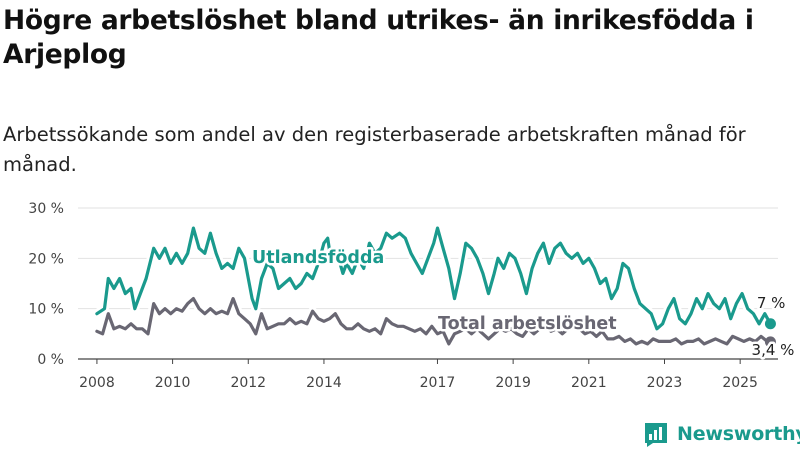 The image size is (800, 450). What do you see at coordinates (173, 383) in the screenshot?
I see `x-tick-label: 2010` at bounding box center [173, 383].